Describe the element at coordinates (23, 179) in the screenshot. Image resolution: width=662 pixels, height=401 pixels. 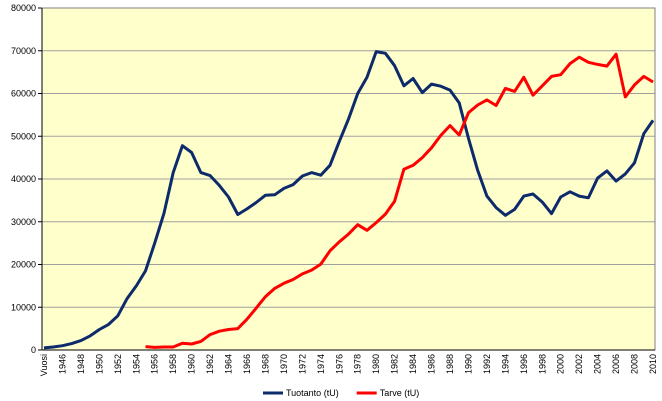
I see `y-tick-label: 40000` at that location.